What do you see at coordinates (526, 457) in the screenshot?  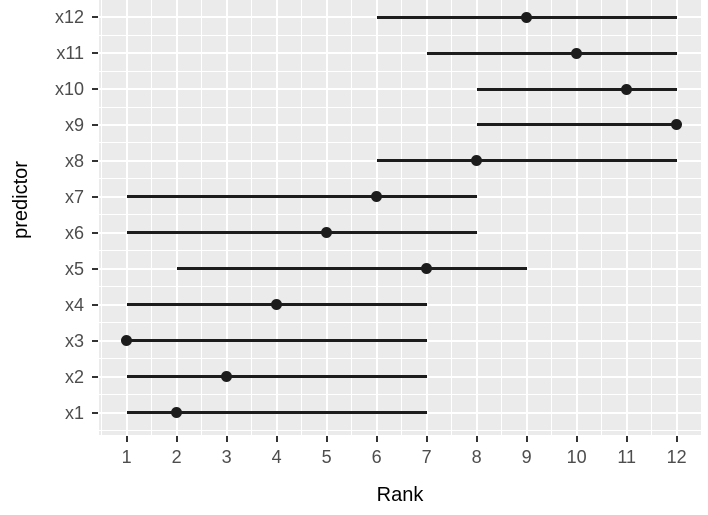 I see `x-tick-label: 9` at bounding box center [526, 457].